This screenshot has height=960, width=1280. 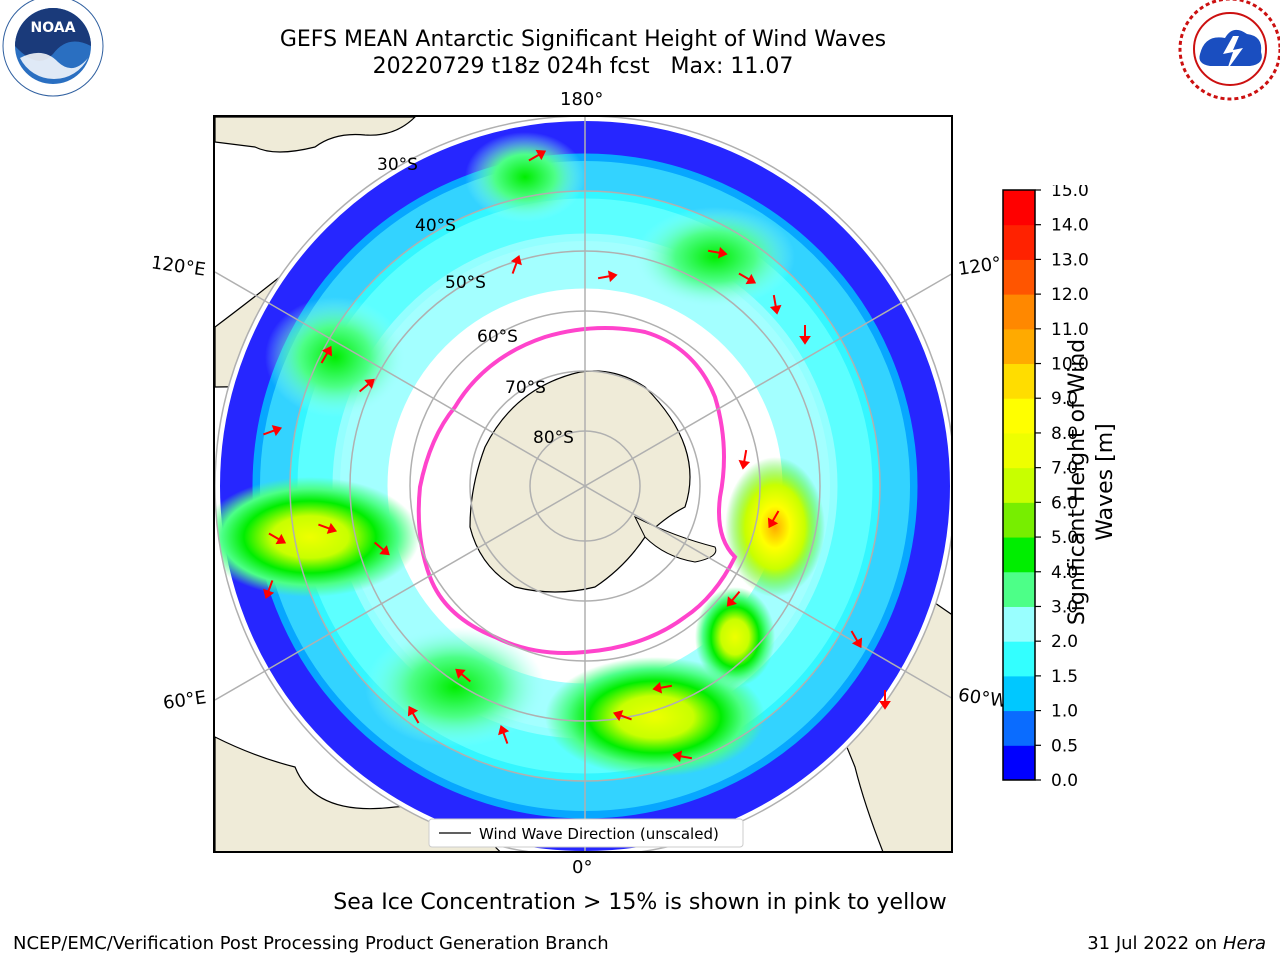 I want to click on colorbar-tick-label: 15.0, so click(x=1070, y=193).